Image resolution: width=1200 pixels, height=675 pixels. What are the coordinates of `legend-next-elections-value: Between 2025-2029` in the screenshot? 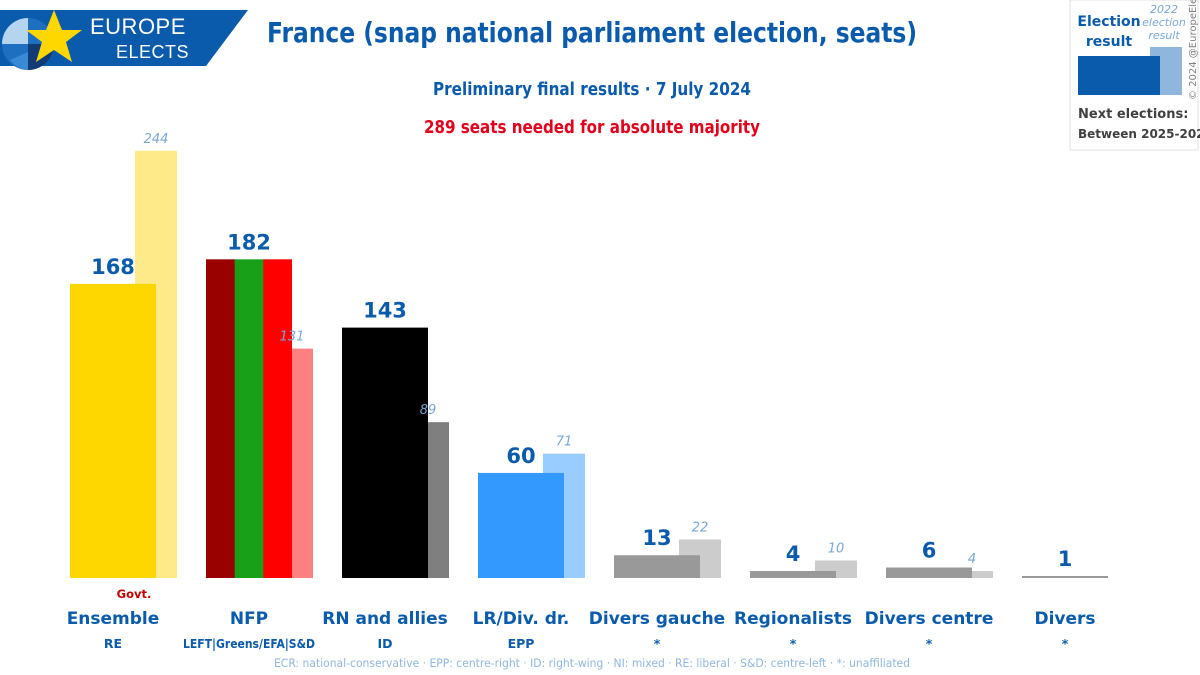 It's located at (1139, 134).